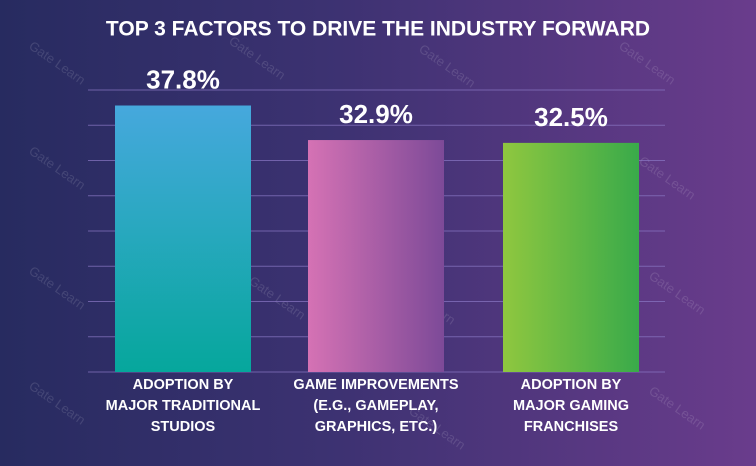 The width and height of the screenshot is (756, 466). What do you see at coordinates (571, 117) in the screenshot?
I see `value-label: 32.5%` at bounding box center [571, 117].